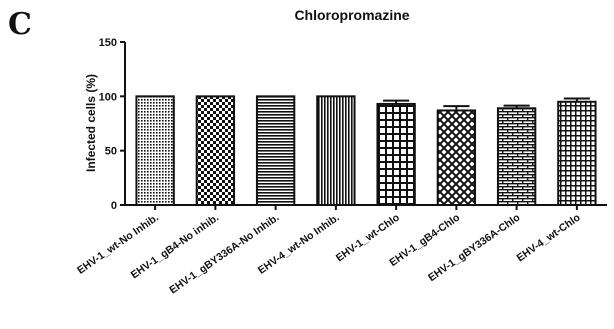  Describe the element at coordinates (20, 24) in the screenshot. I see `panel-label: C` at that location.